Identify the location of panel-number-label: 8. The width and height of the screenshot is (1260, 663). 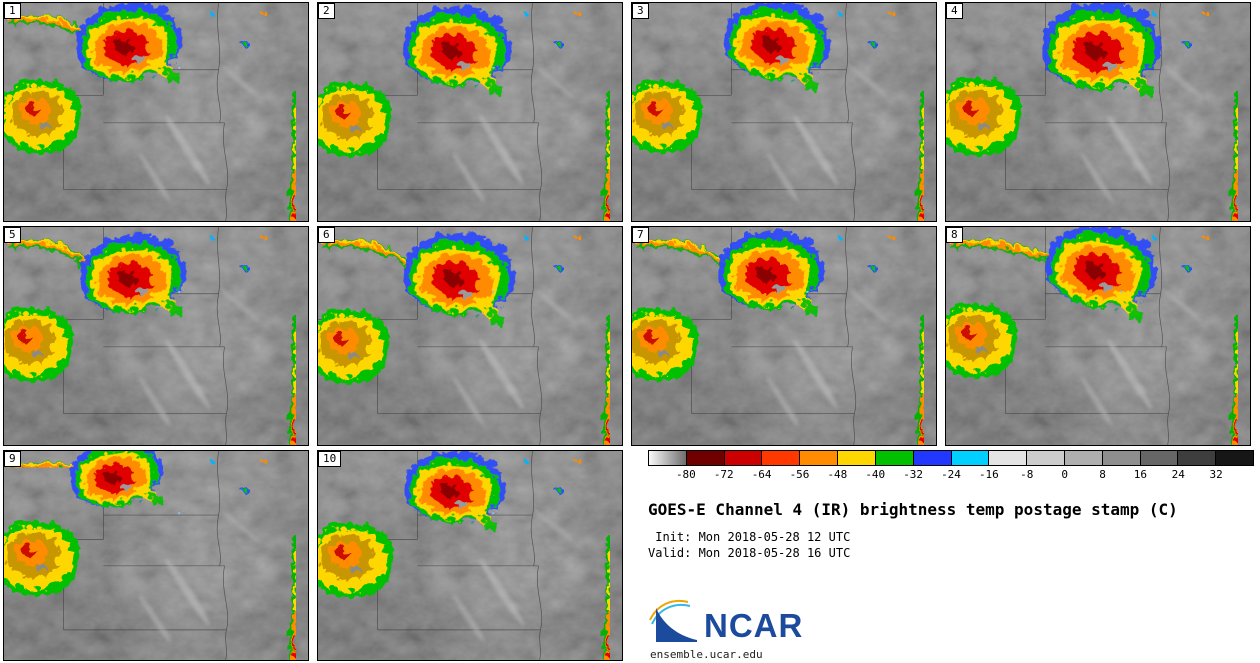
(954, 235).